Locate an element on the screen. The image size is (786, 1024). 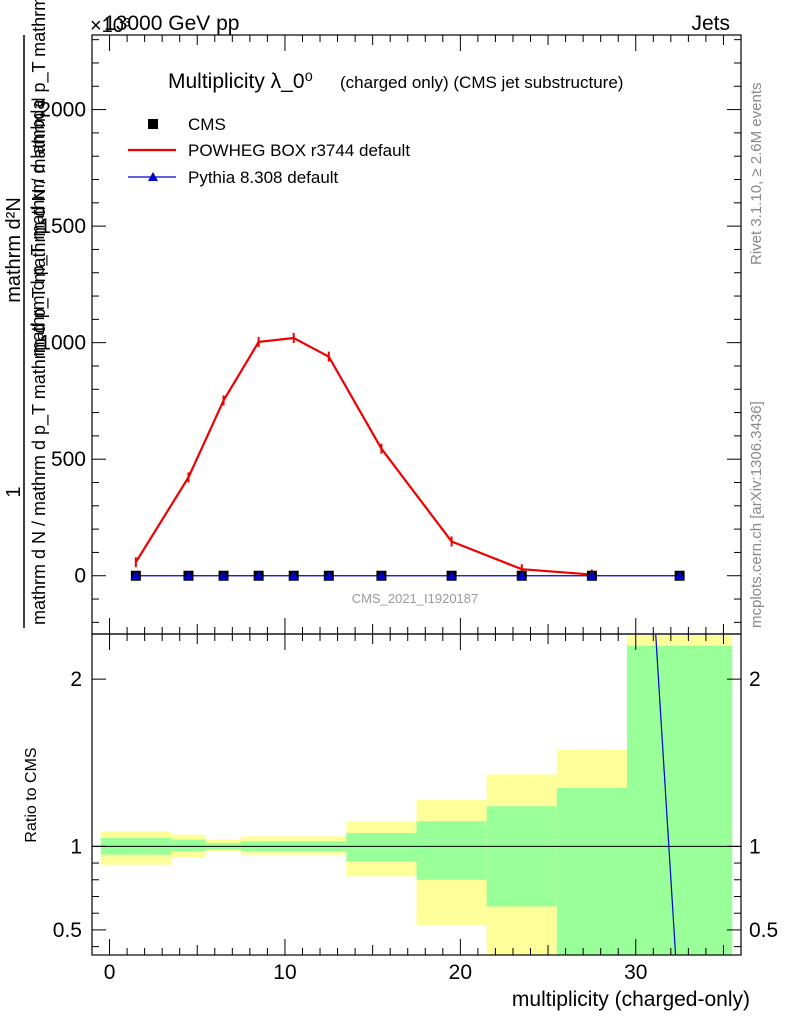
chart-title: Multiplicity λ_0⁰ is located at coordinates (240, 81).